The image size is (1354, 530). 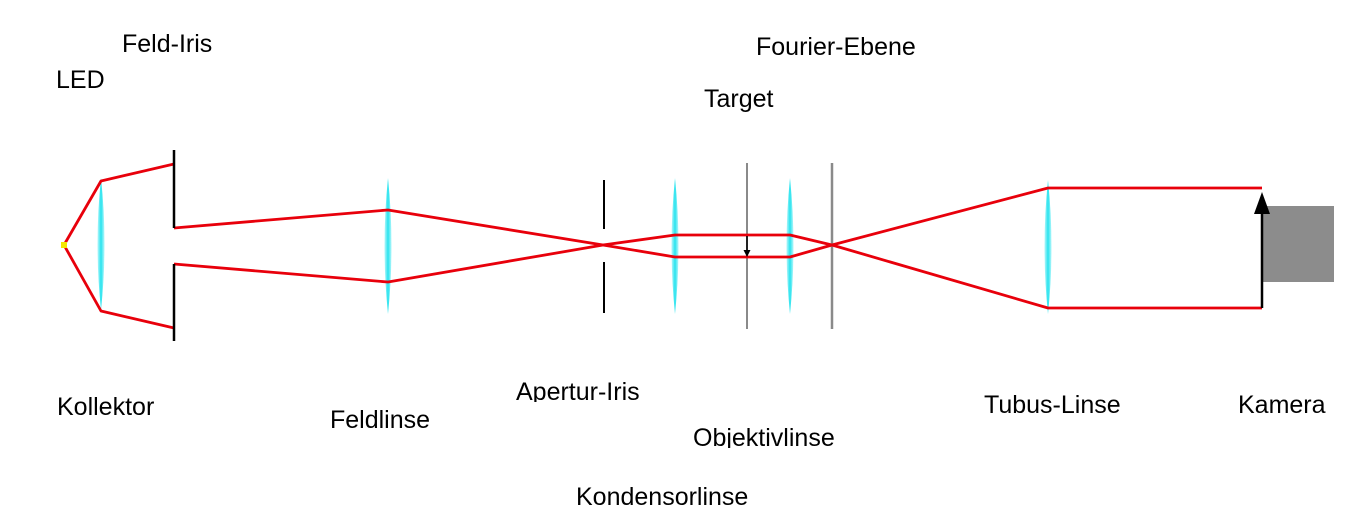 I want to click on target-label: Target, so click(x=739, y=99).